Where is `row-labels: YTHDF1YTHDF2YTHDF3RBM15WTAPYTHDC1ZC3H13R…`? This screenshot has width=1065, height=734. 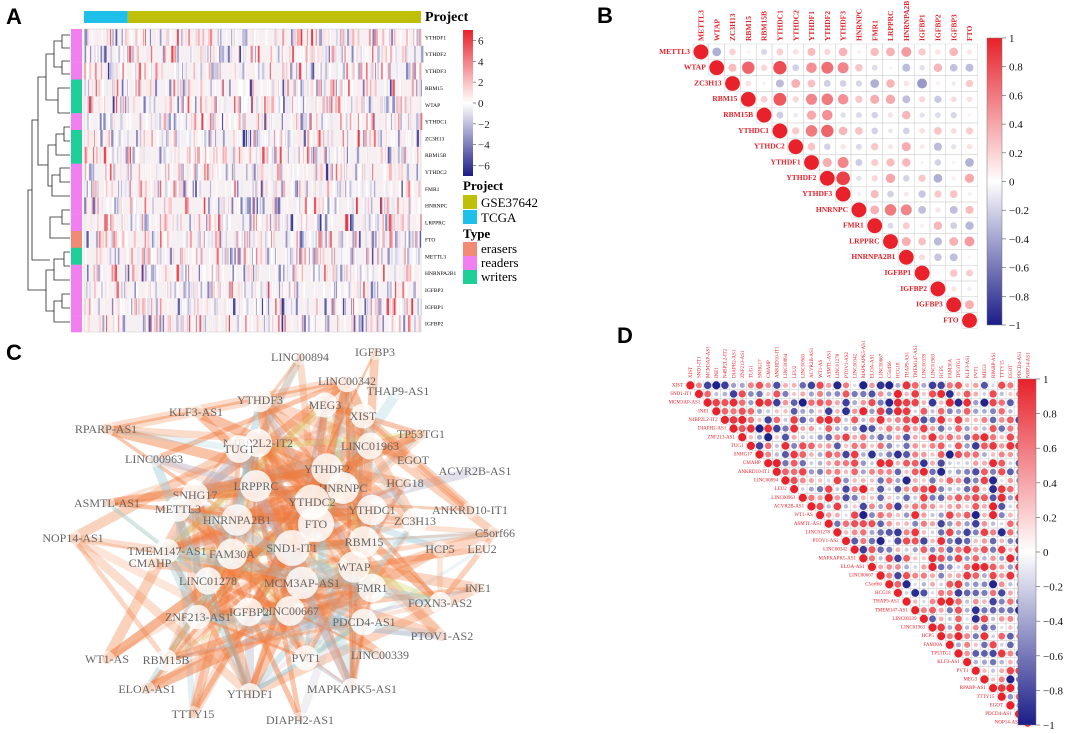 row-labels: YTHDF1YTHDF2YTHDF3RBM15WTAPYTHDC1ZC3H13R… is located at coordinates (441, 181).